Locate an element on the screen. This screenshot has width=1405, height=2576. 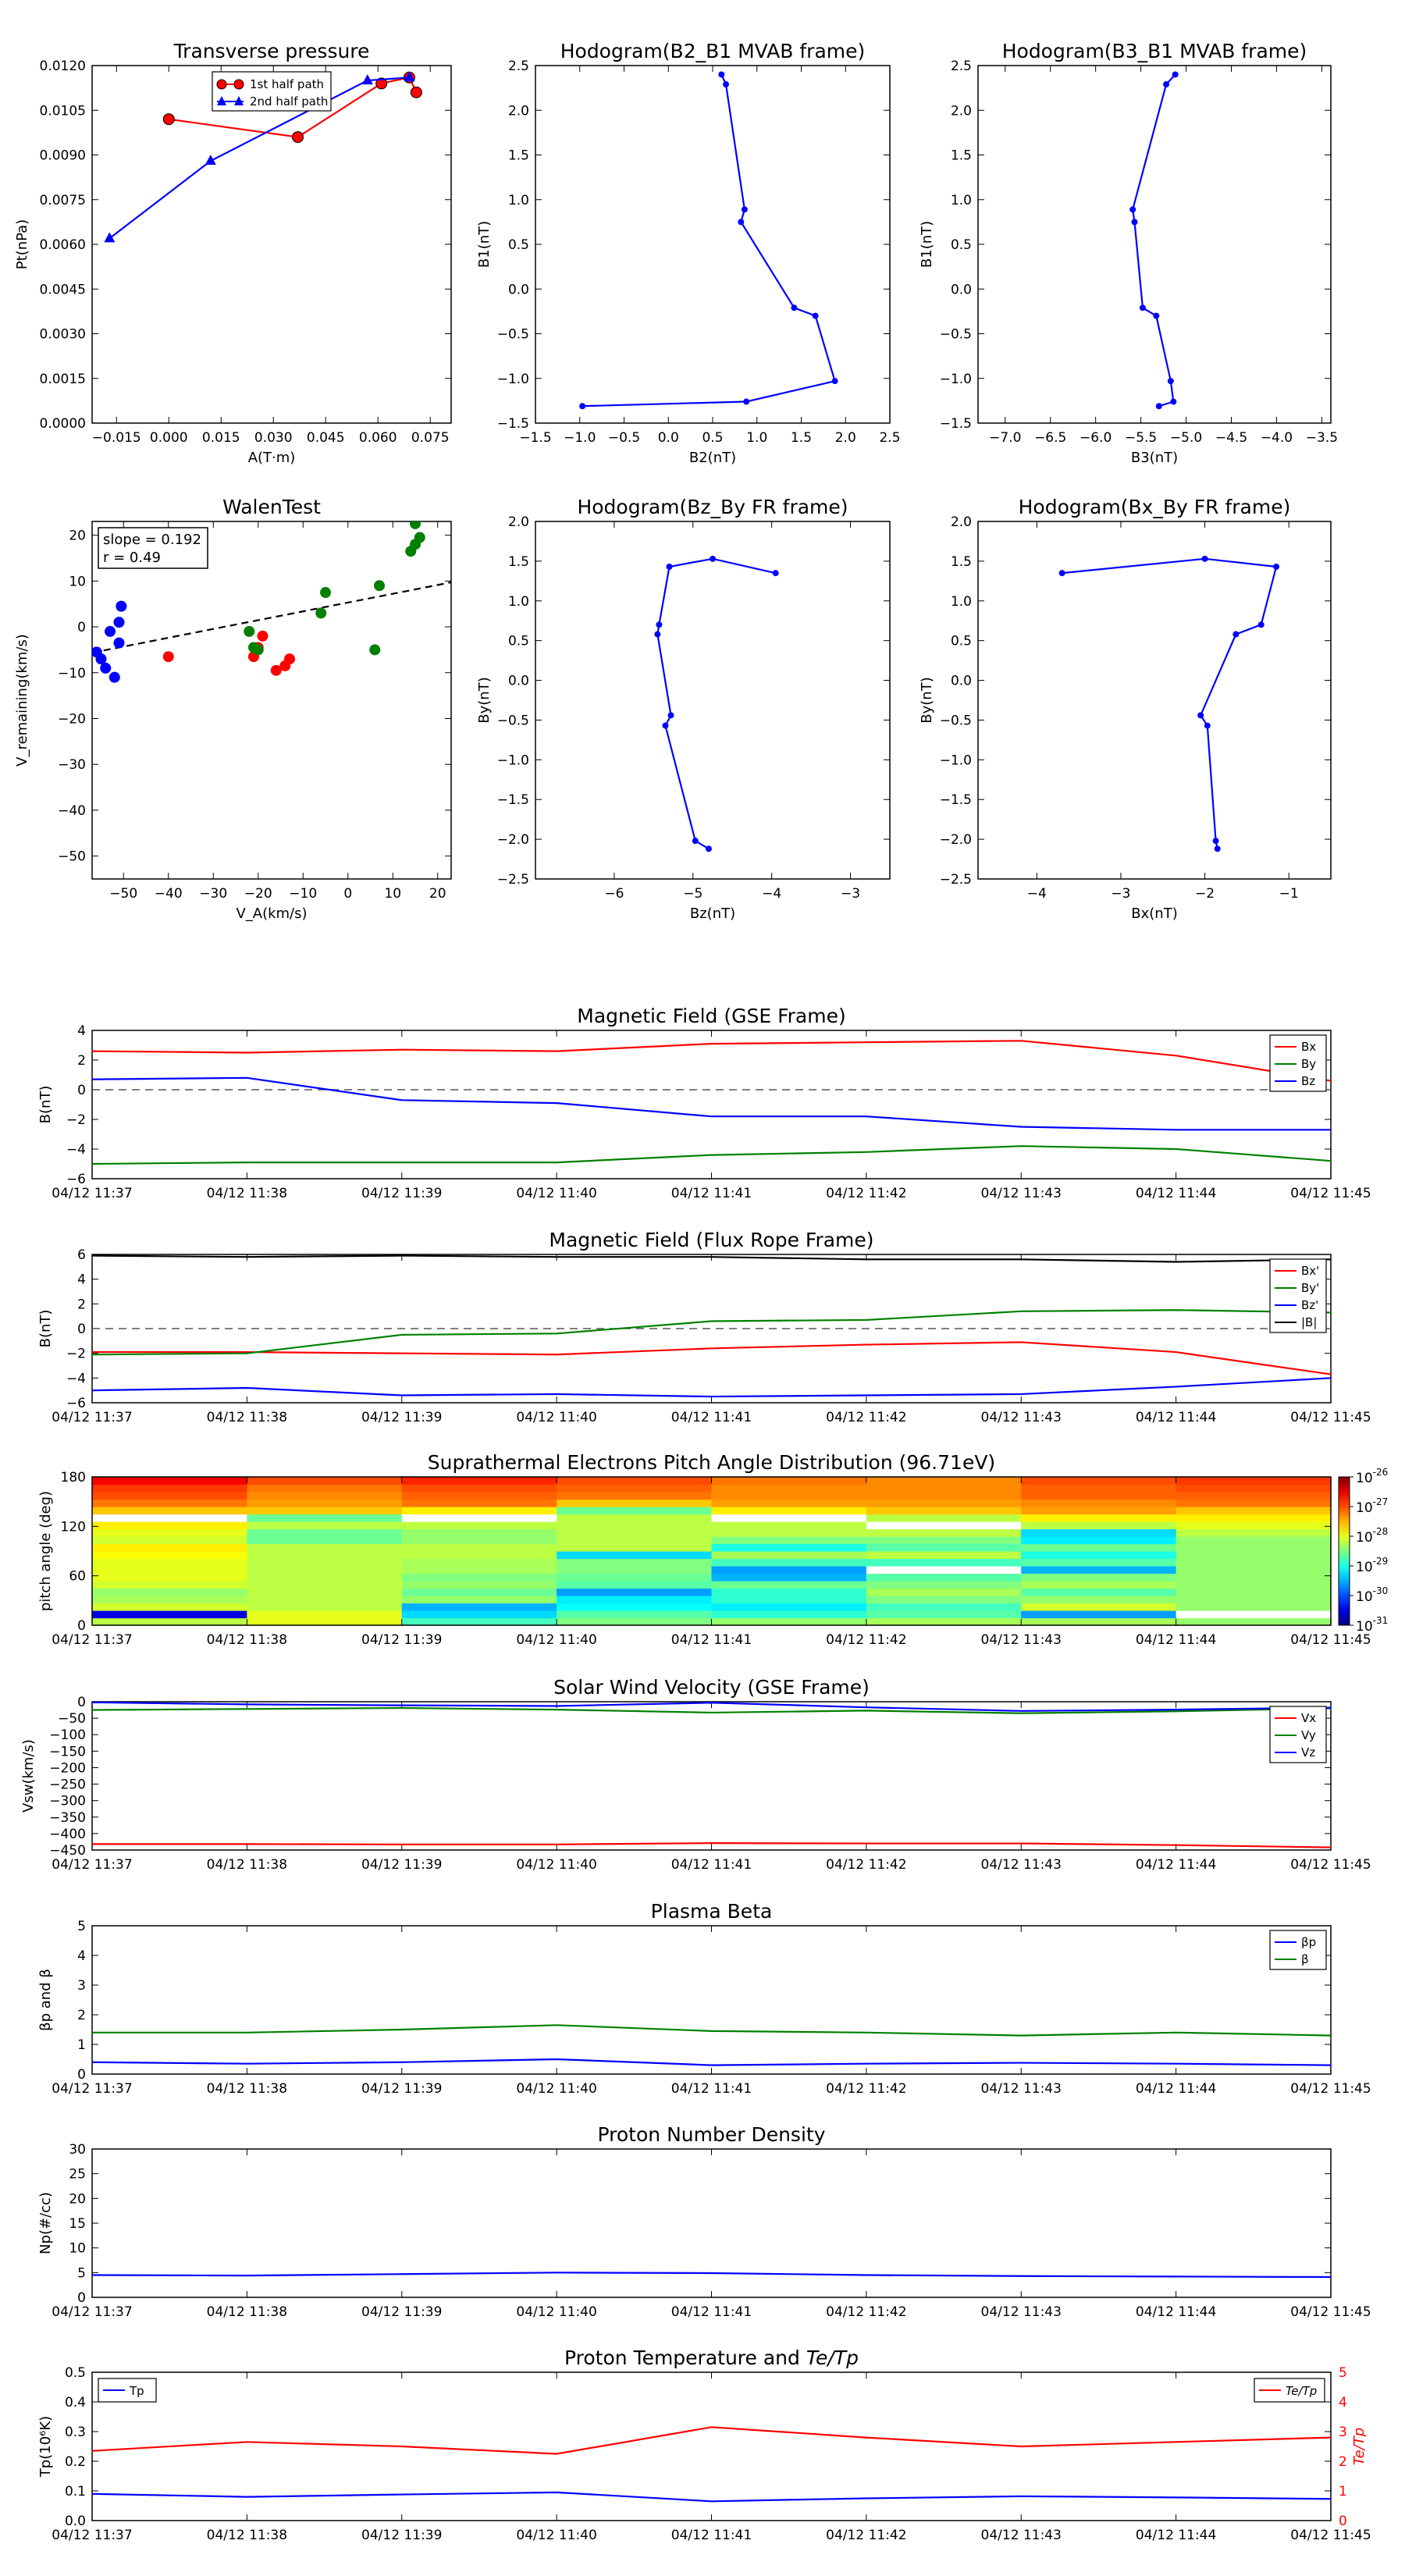
y-tick-label: −50 is located at coordinates (72, 1719).